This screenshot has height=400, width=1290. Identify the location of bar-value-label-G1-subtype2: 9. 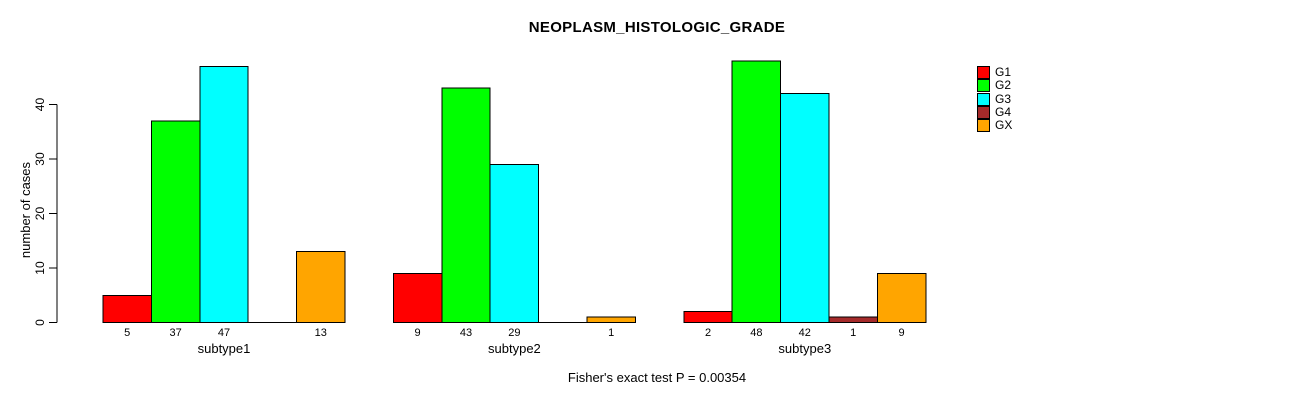
(418, 333).